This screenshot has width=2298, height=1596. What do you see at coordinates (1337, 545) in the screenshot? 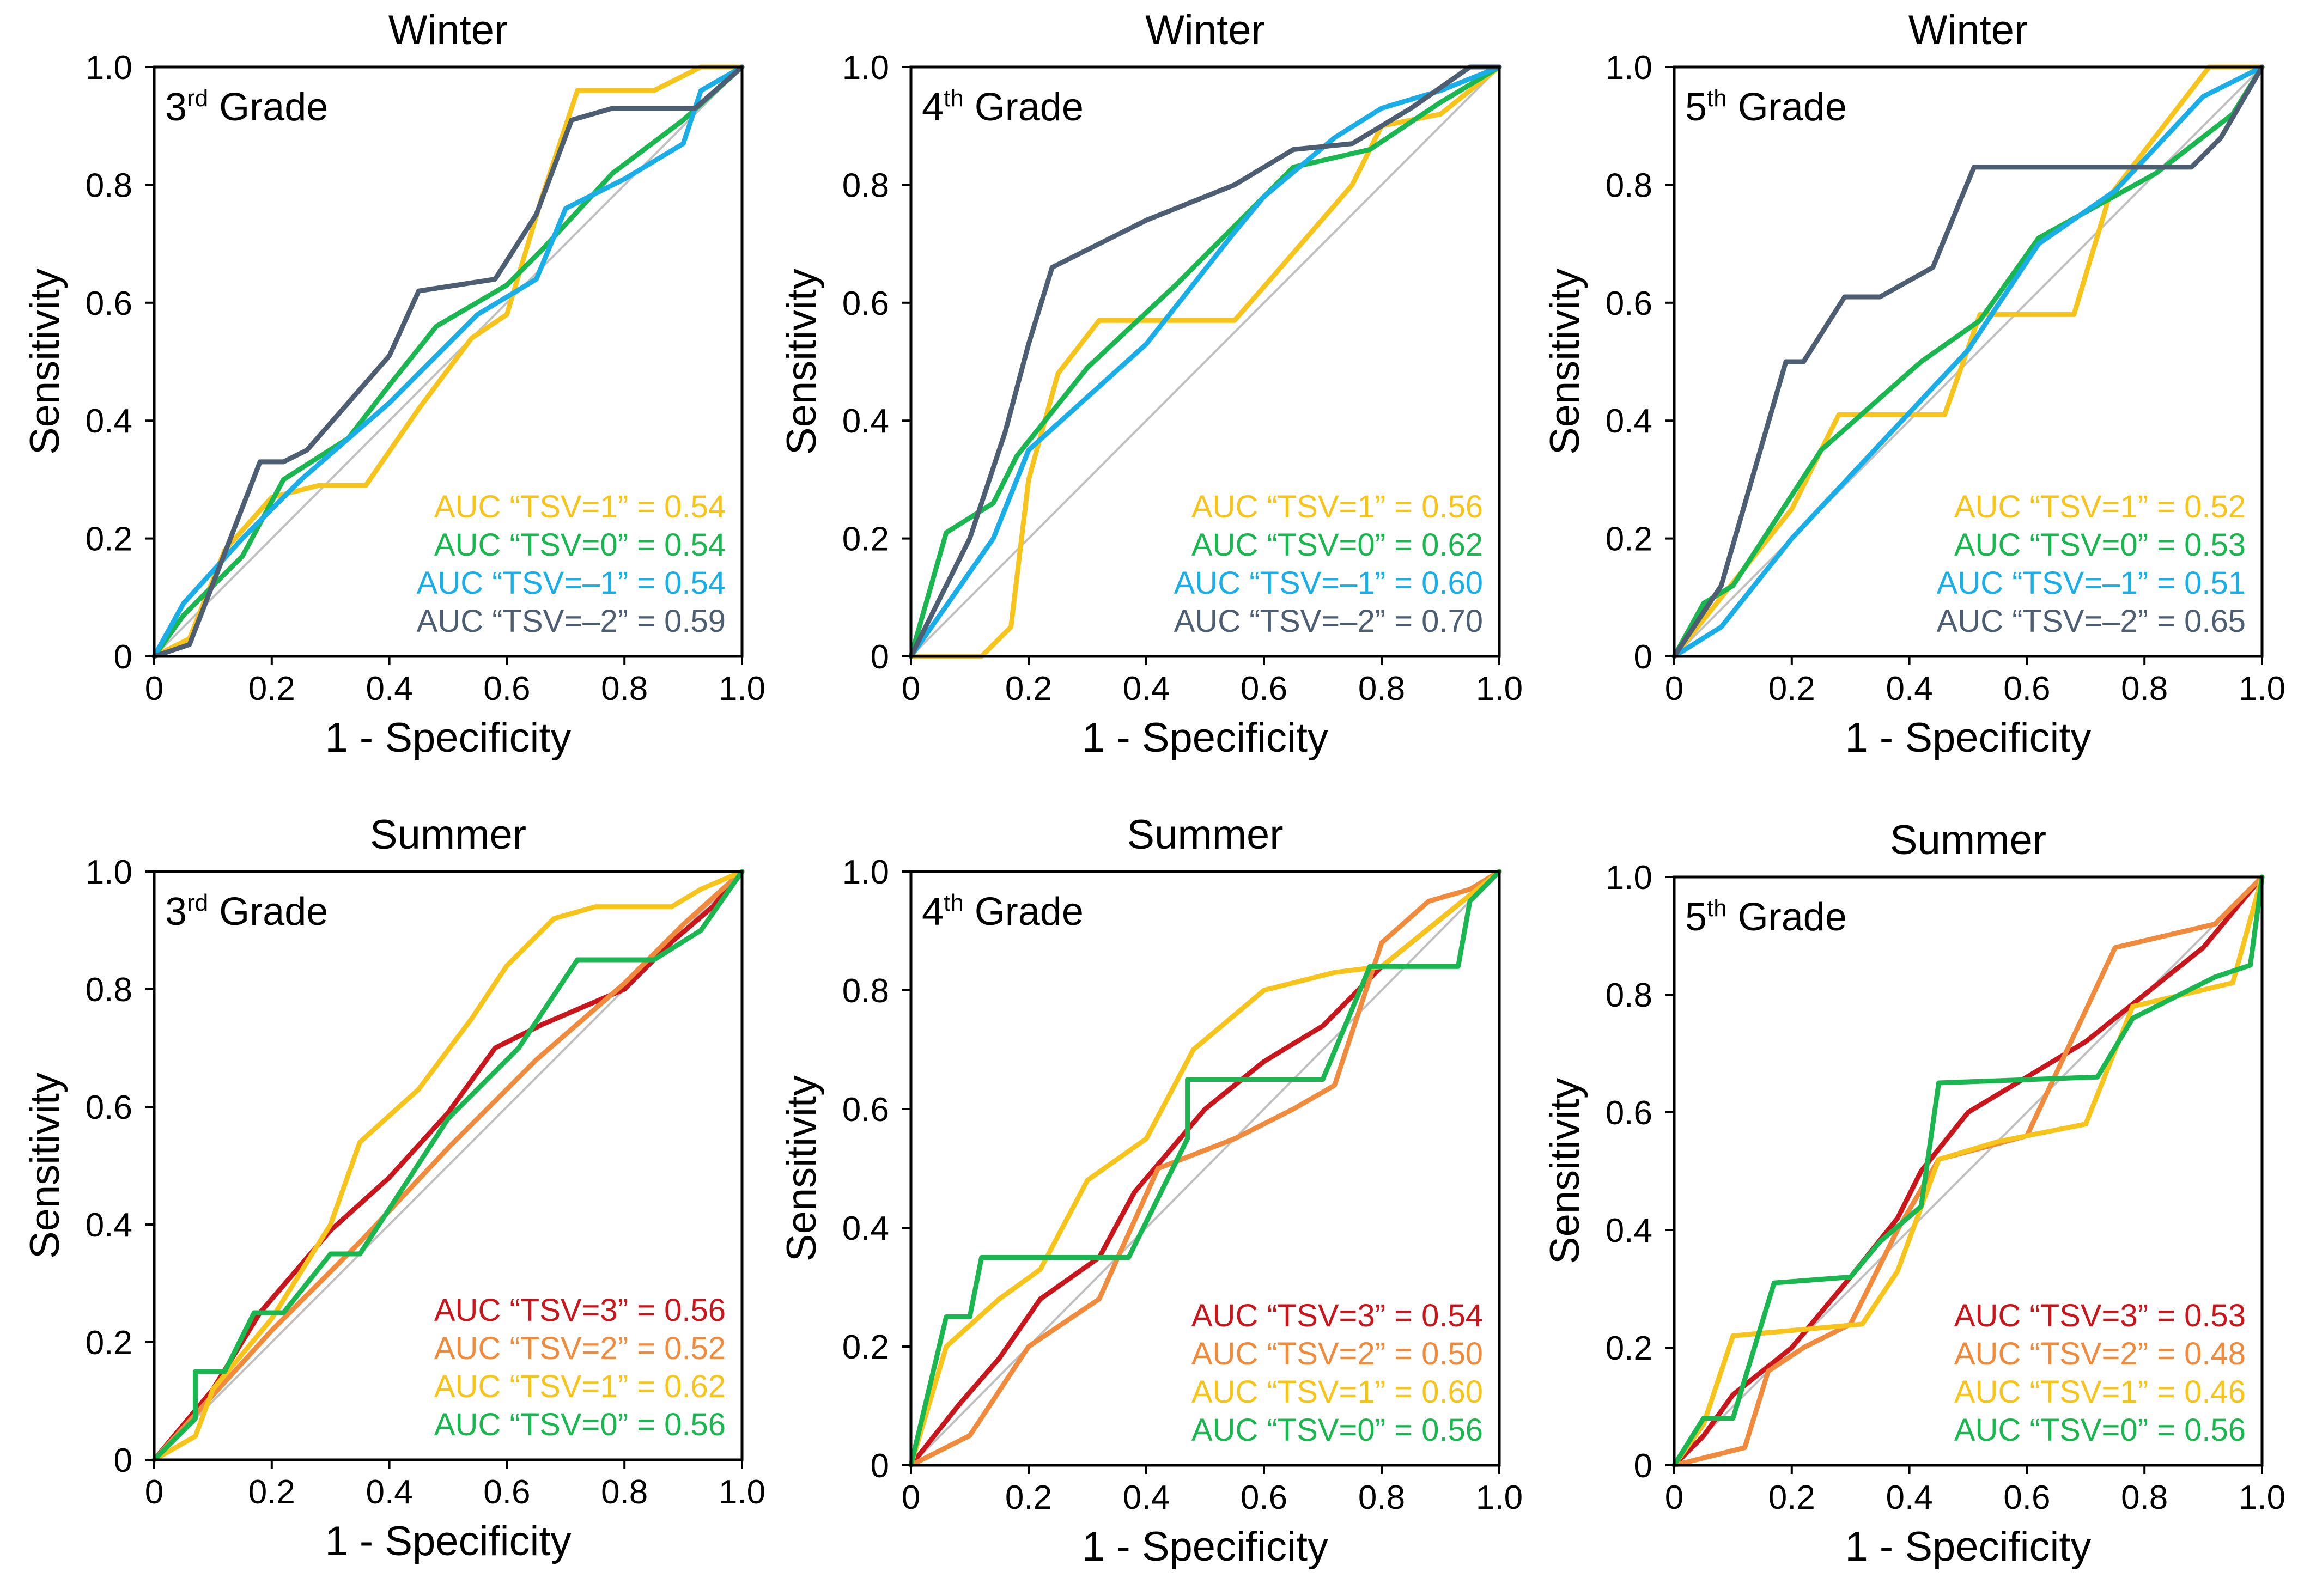
I see `auc-legend-entry: AUC “TSV=0” = 0.62` at bounding box center [1337, 545].